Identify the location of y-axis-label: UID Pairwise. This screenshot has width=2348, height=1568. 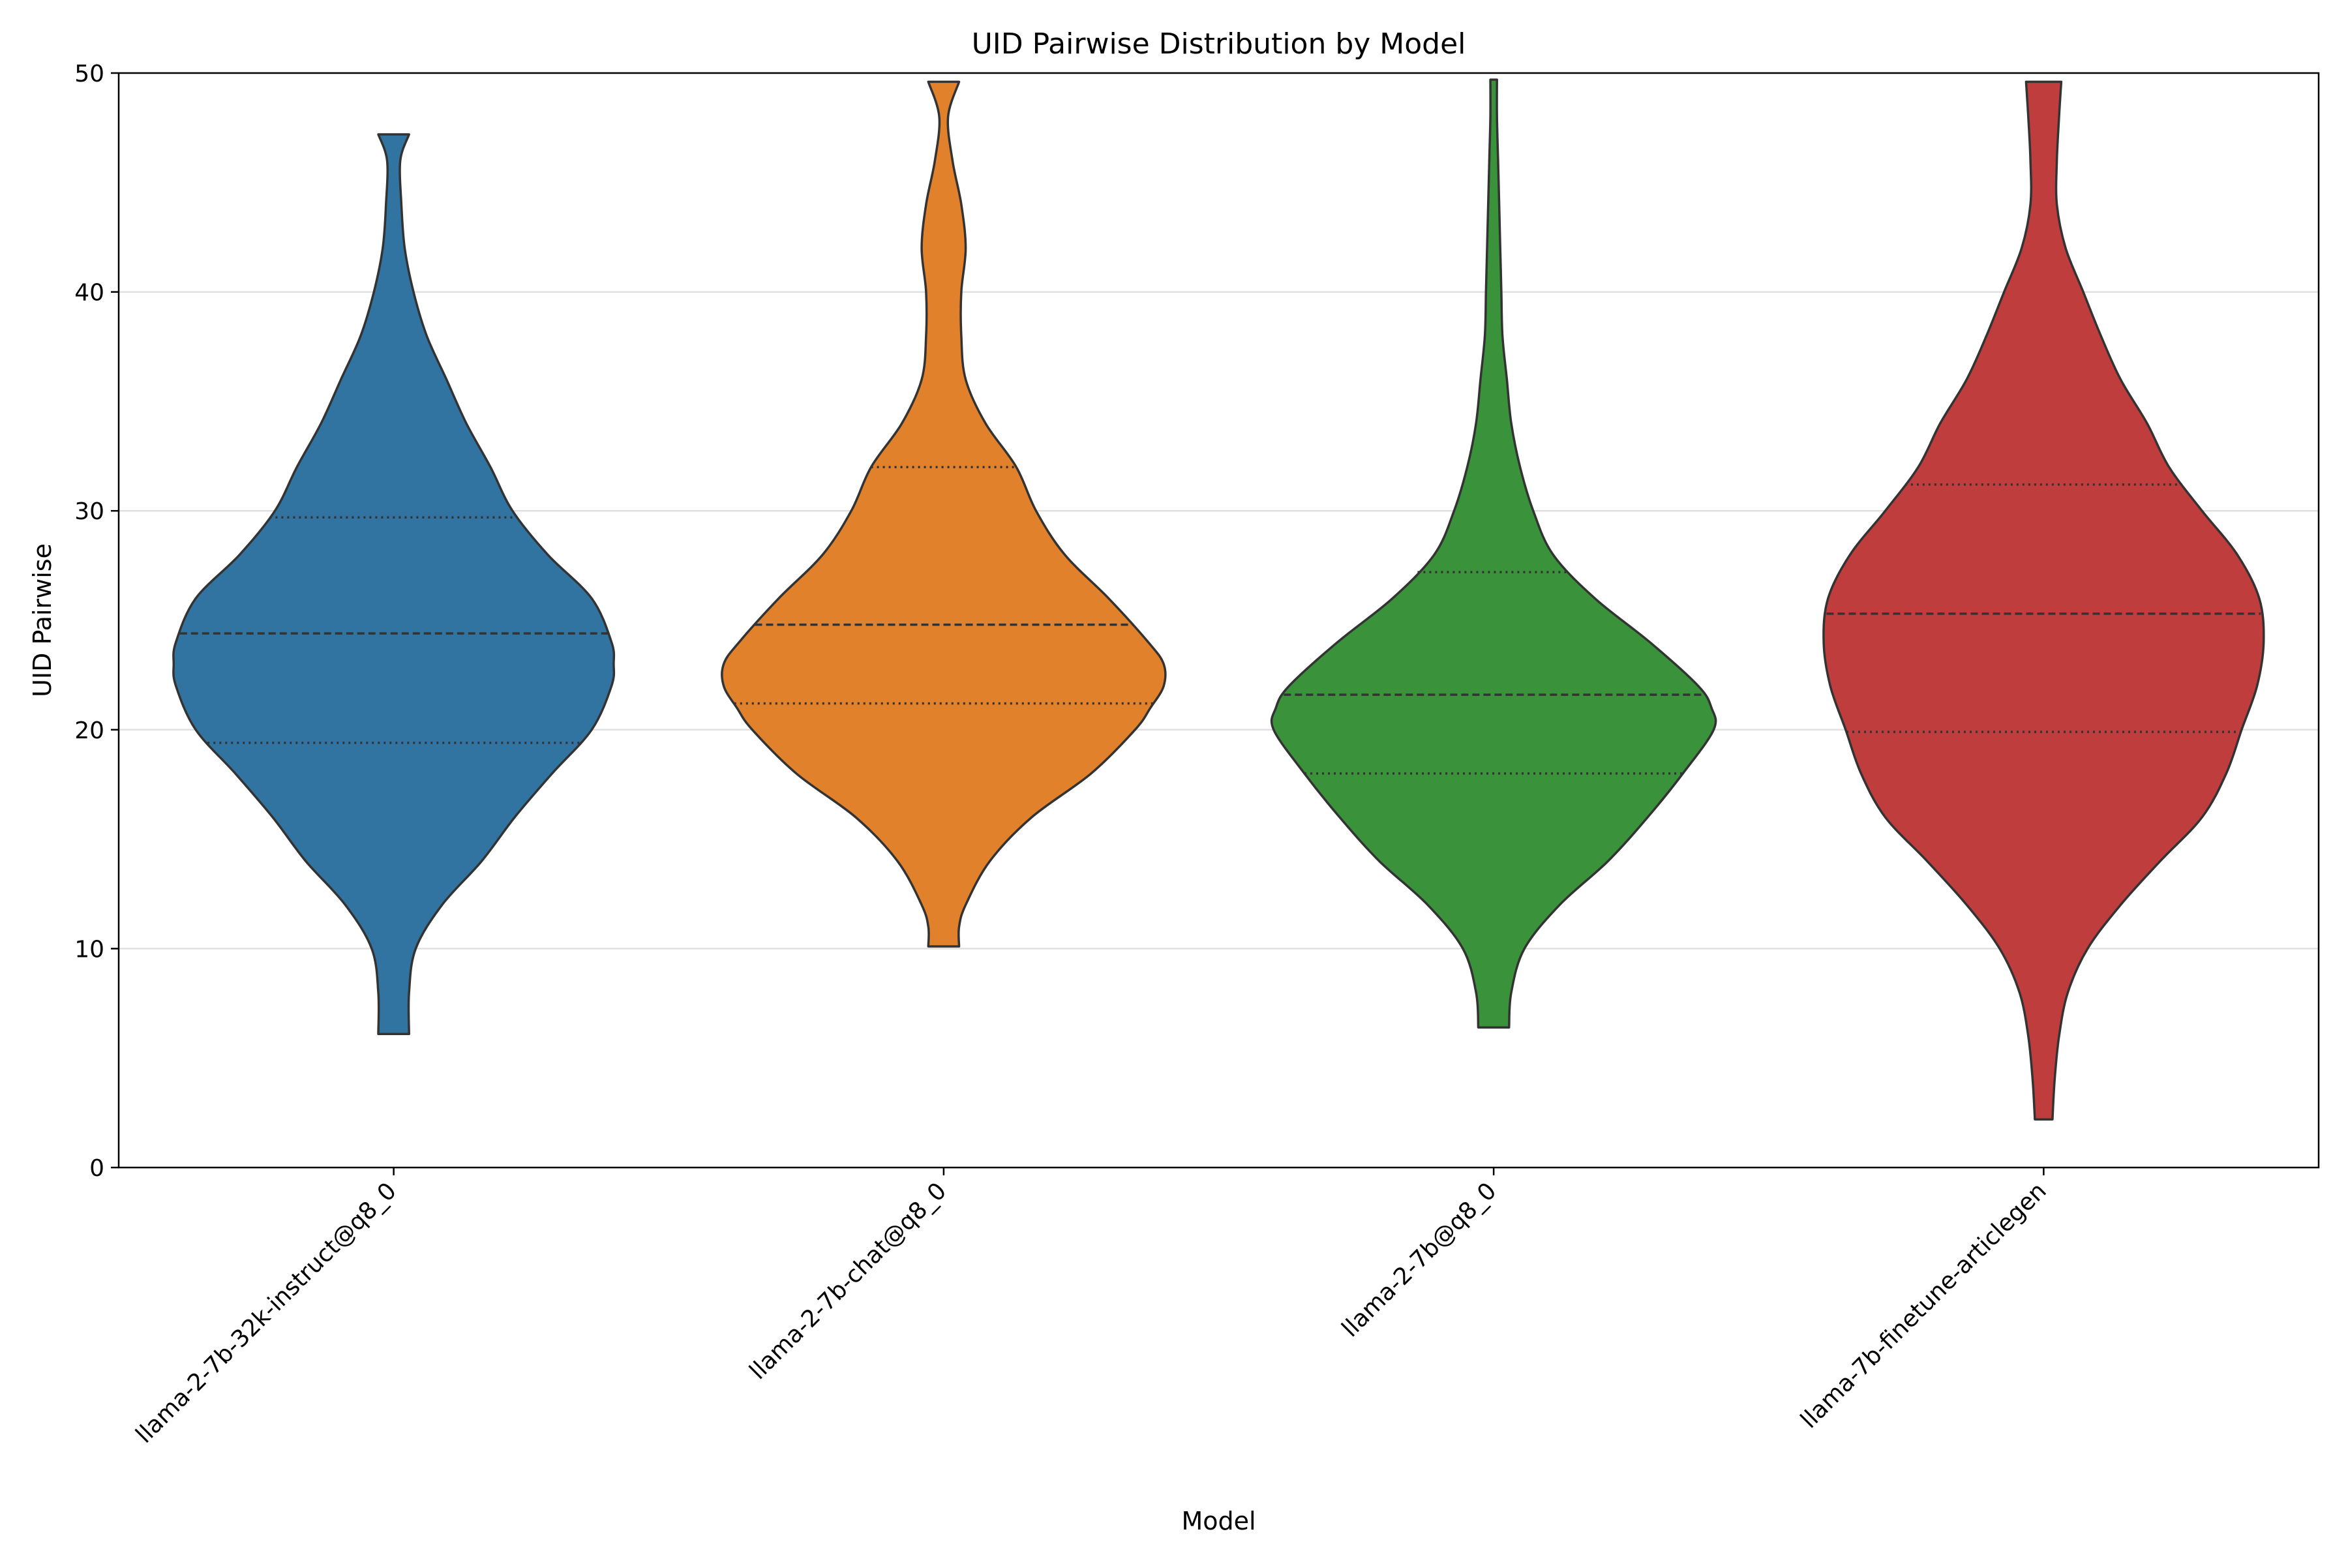
(43, 620).